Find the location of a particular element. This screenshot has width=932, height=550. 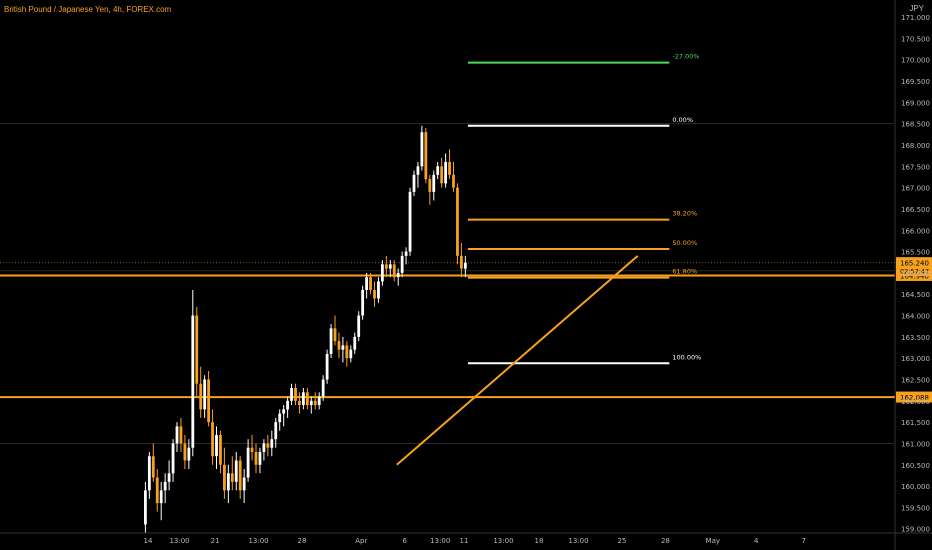

fibonacci-retracement: -27.00% 0.00% 38.20% 50.00% 61.80% 100.00% is located at coordinates (584, 209).